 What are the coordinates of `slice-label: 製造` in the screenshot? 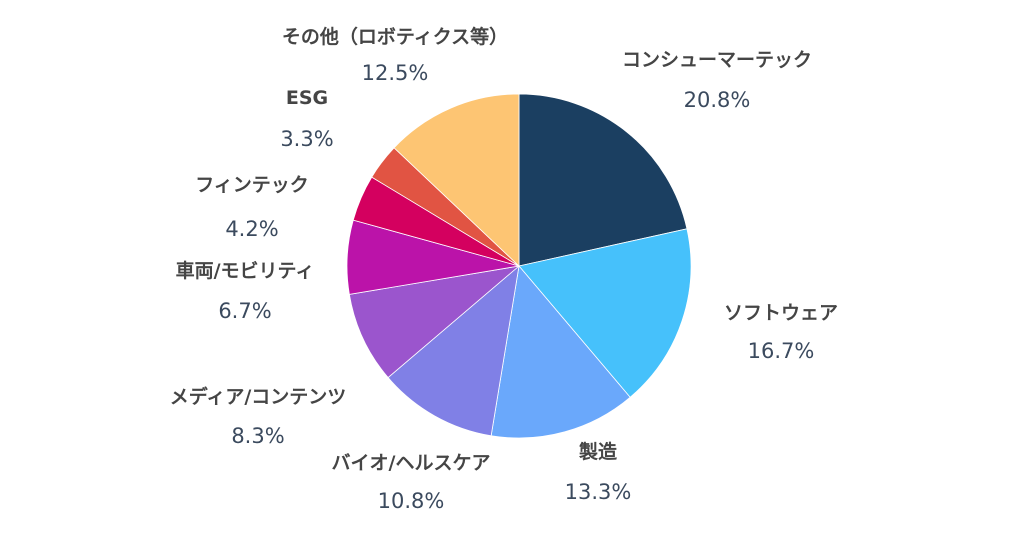 It's located at (598, 451).